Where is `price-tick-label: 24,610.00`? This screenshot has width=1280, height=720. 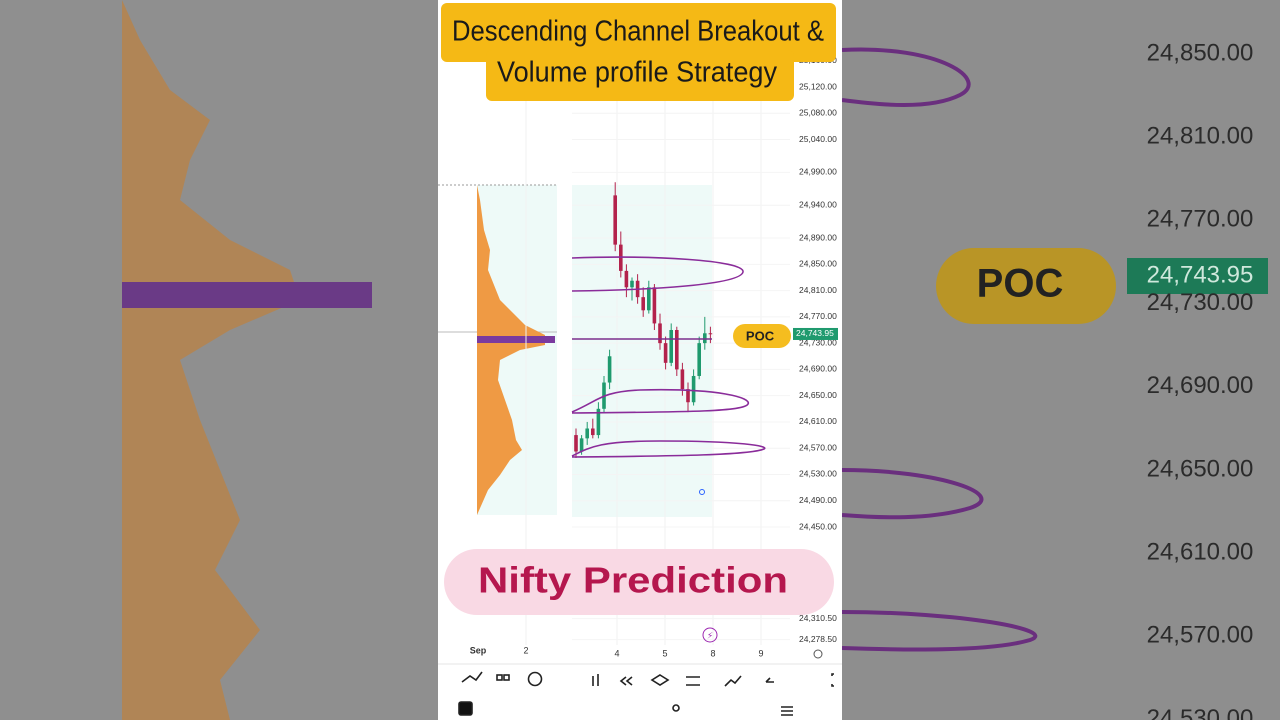
price-tick-label: 24,610.00 is located at coordinates (818, 421).